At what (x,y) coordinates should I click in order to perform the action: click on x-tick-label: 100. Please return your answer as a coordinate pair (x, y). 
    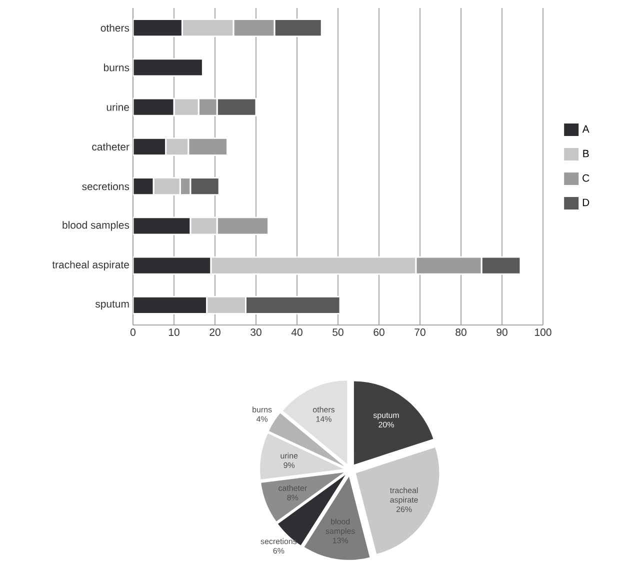
    Looking at the image, I should click on (543, 332).